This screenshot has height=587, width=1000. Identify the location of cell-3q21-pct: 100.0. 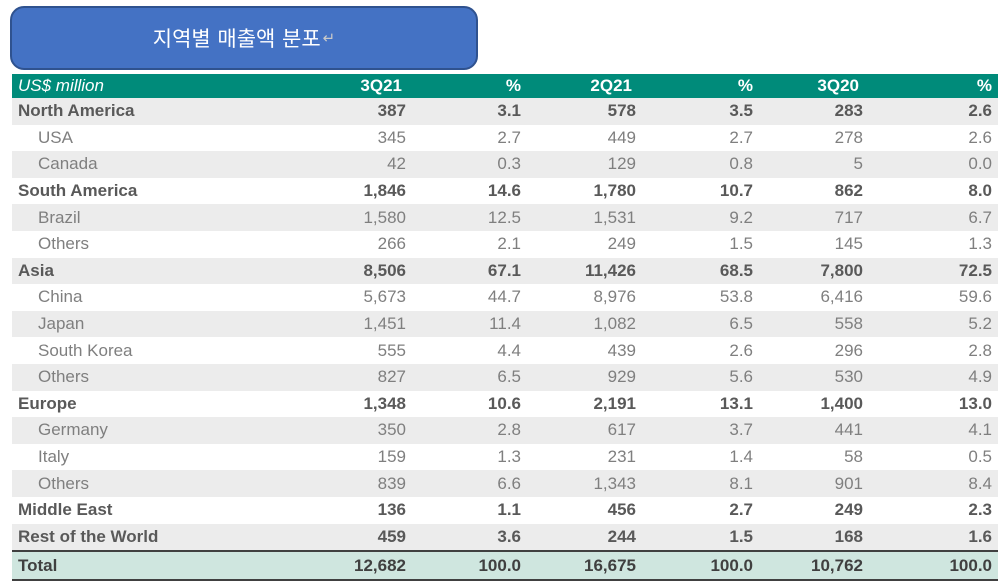
(499, 565).